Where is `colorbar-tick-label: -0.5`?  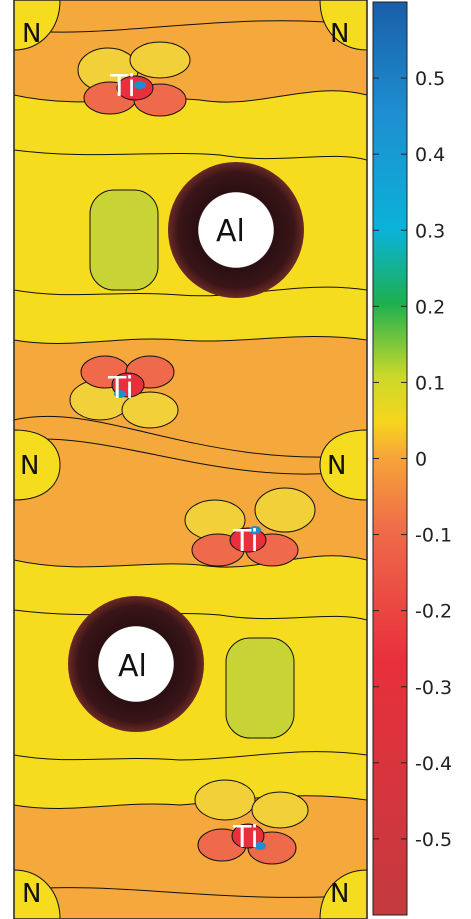
colorbar-tick-label: -0.5 is located at coordinates (433, 840).